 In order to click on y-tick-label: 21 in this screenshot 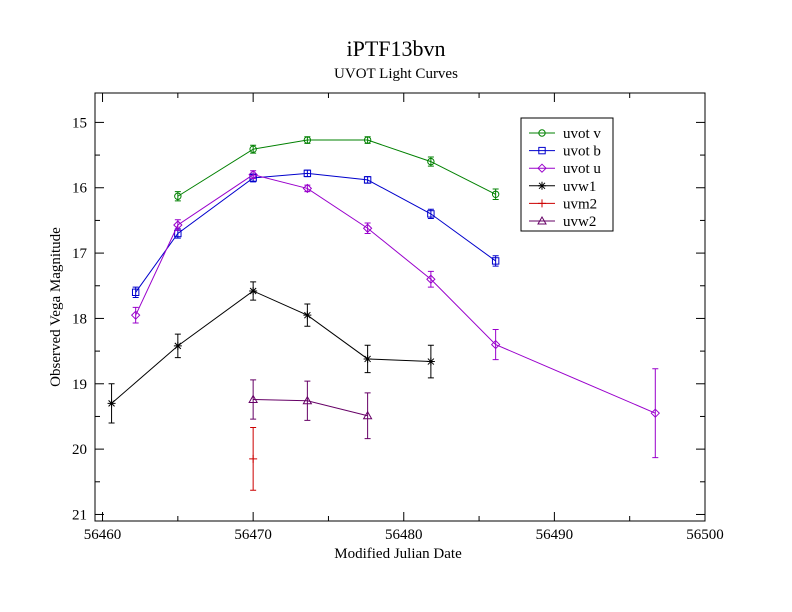, I will do `click(79, 515)`.